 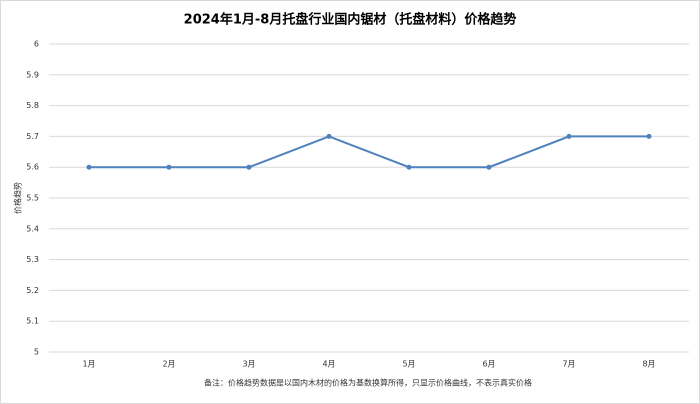 I want to click on y-tick-label: 5.5, so click(x=32, y=198).